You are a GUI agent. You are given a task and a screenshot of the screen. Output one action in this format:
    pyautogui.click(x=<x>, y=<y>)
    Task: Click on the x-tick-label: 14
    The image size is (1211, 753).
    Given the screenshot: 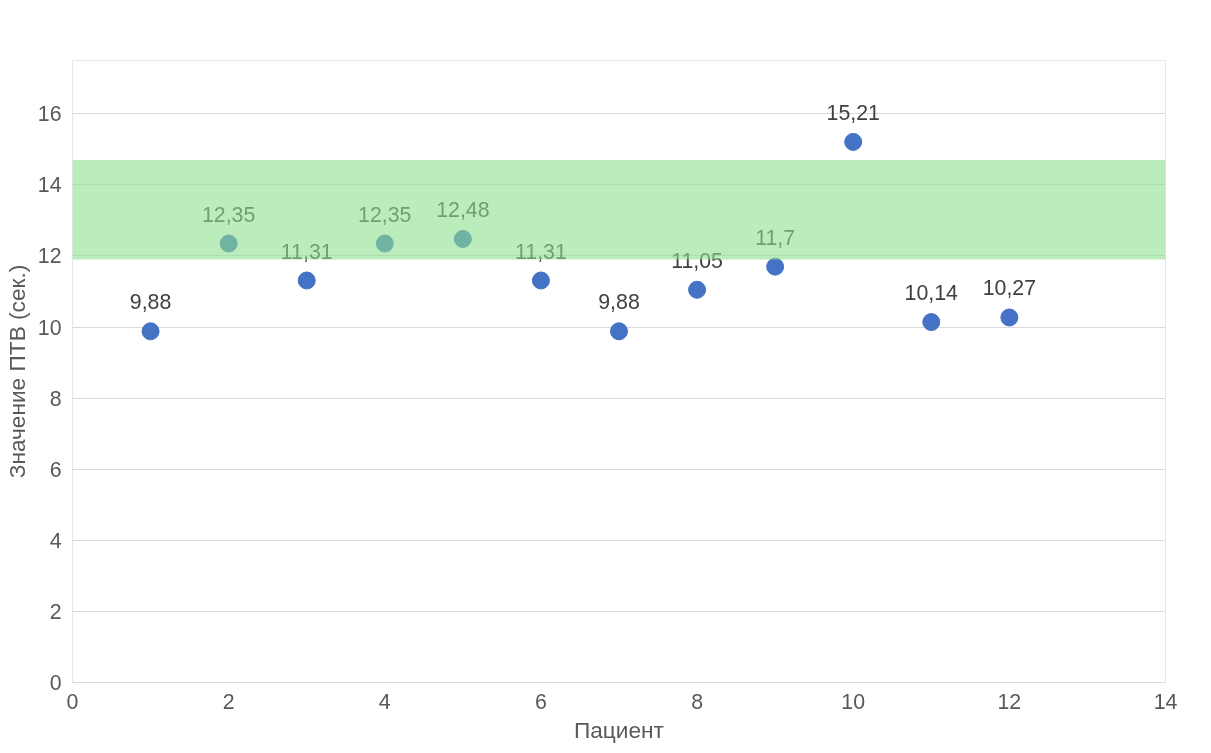 What is the action you would take?
    pyautogui.click(x=1165, y=701)
    